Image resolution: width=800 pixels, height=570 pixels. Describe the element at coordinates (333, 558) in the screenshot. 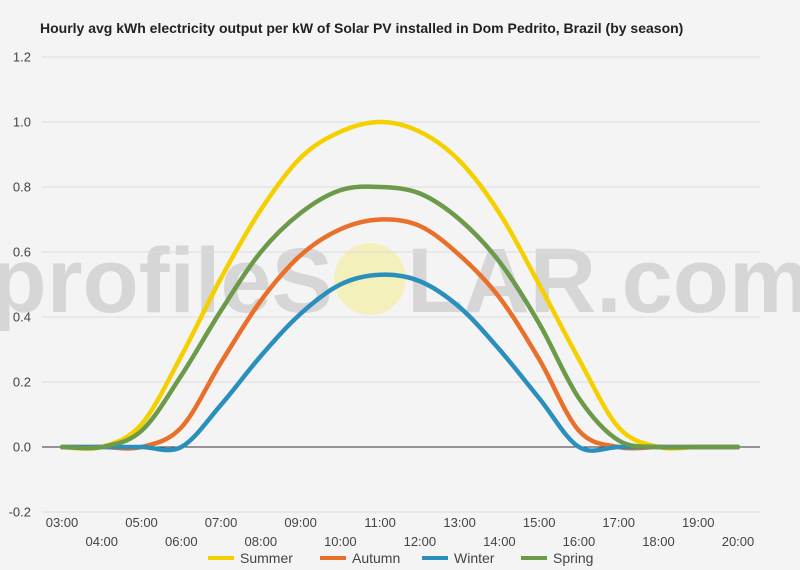

I see `legend-swatch-autumn` at that location.